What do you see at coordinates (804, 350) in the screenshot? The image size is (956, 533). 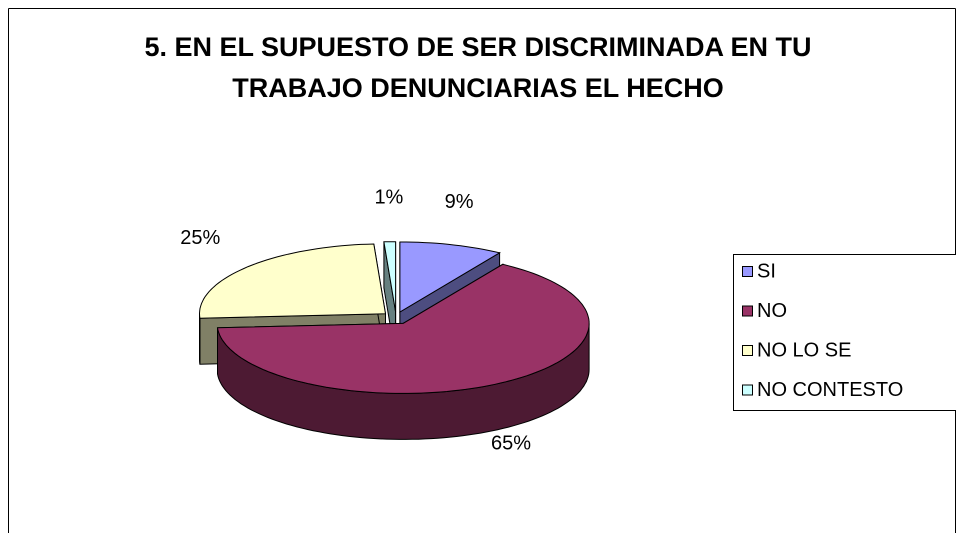 I see `legend-label: NO LO SE` at bounding box center [804, 350].